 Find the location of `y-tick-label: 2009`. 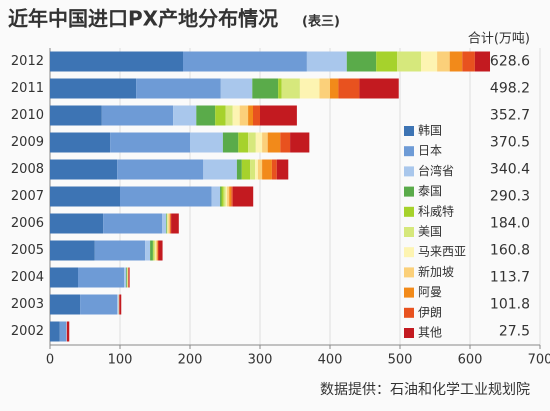

y-tick-label: 2009 is located at coordinates (27, 142).